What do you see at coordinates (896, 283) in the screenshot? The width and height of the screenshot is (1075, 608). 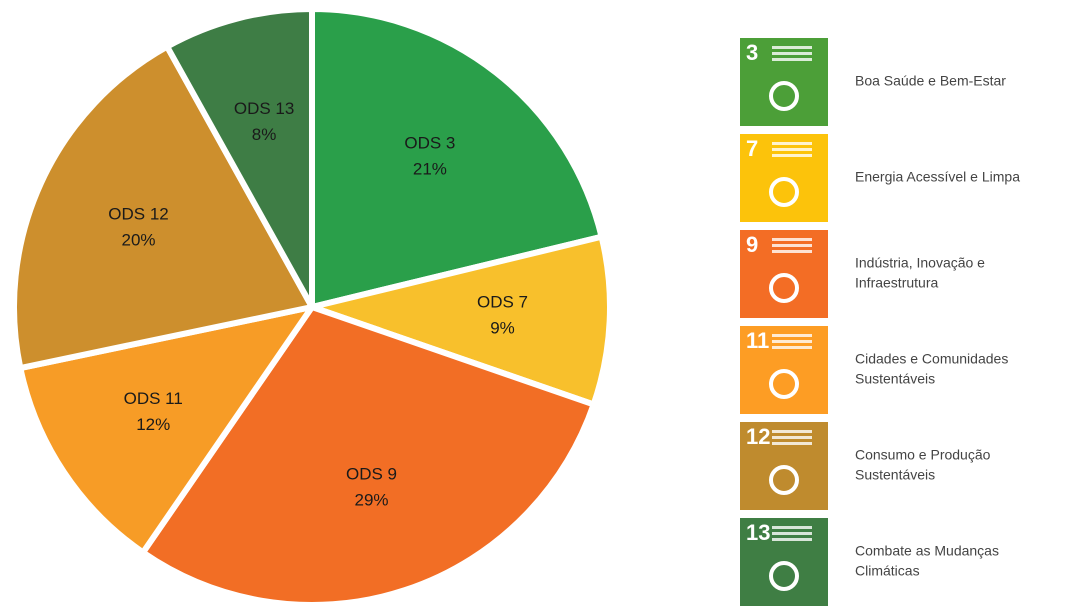 I see `legend-label: Infraestrutura` at bounding box center [896, 283].